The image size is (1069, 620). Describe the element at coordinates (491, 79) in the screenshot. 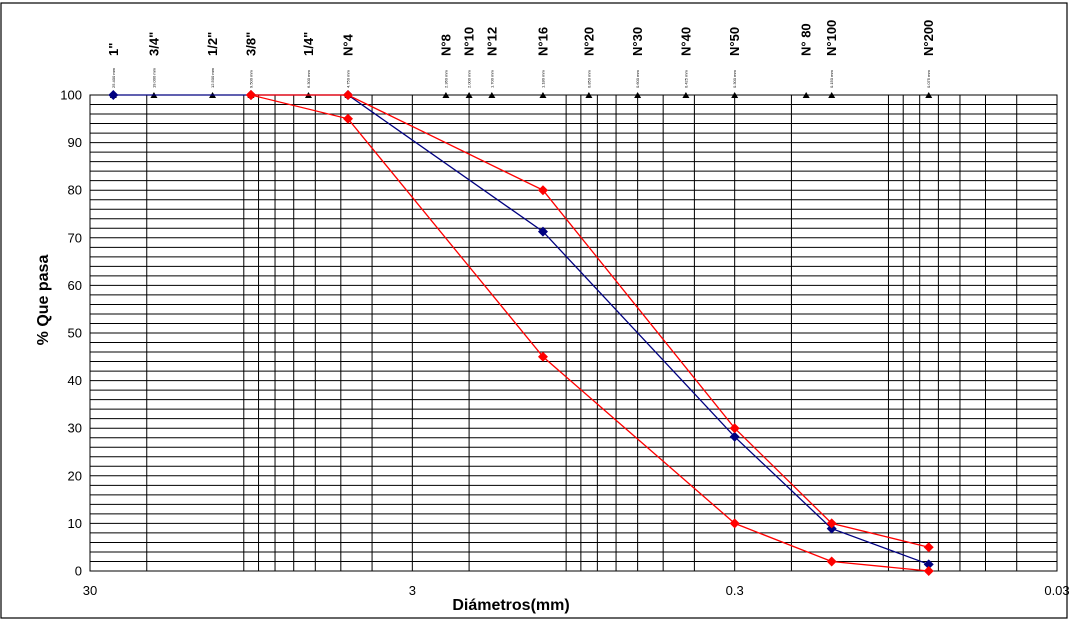

I see `sieve-size-label: 1.700 mm` at that location.